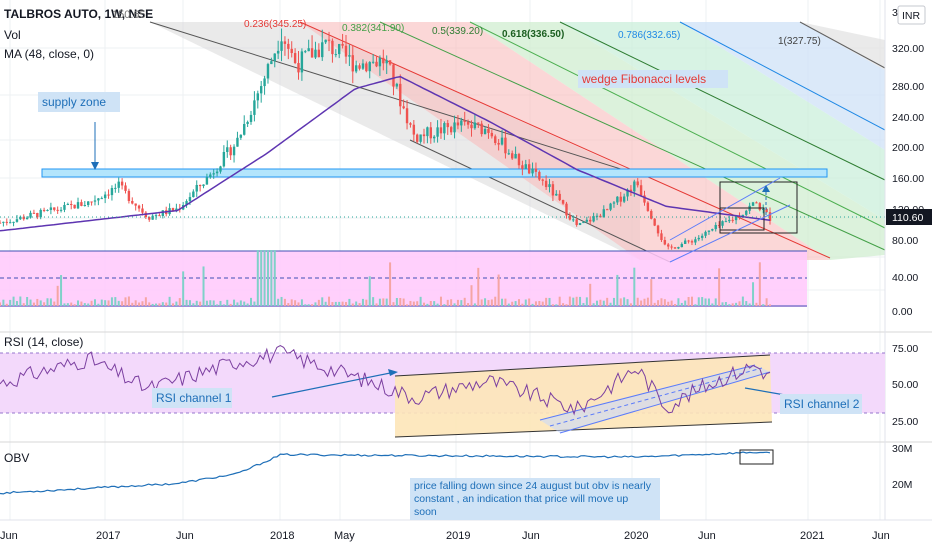 This screenshot has height=555, width=932. What do you see at coordinates (908, 87) in the screenshot?
I see `price-tick-label: 280.00` at bounding box center [908, 87].